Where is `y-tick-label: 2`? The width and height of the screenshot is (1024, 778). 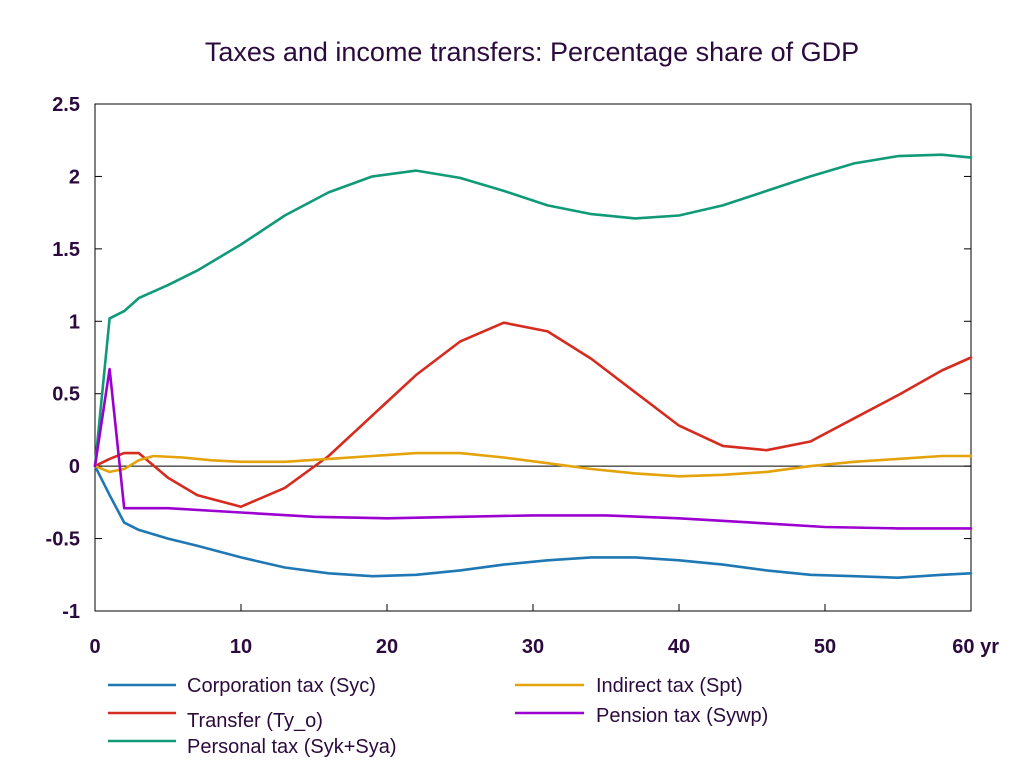 y-tick-label: 2 is located at coordinates (74, 177).